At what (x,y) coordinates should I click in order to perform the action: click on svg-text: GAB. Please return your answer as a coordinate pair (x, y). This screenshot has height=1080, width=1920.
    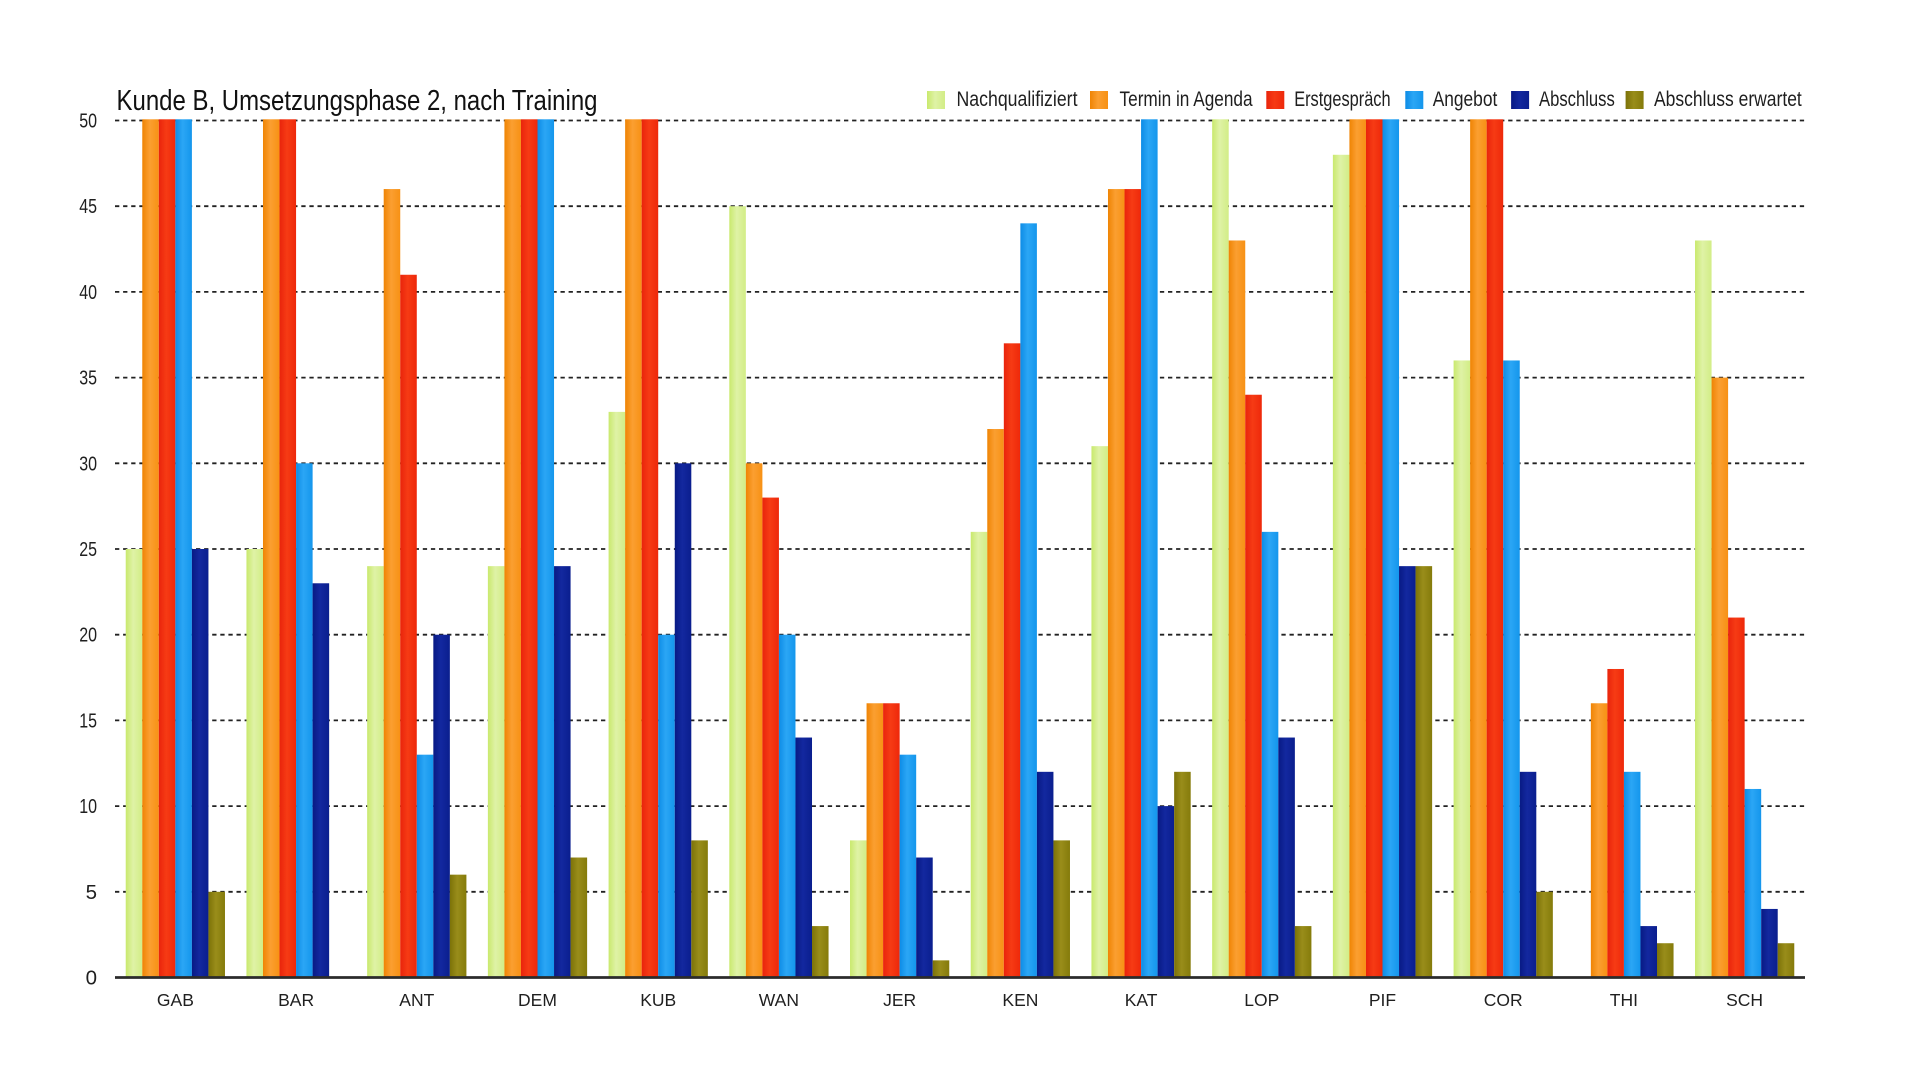
    Looking at the image, I should click on (175, 1000).